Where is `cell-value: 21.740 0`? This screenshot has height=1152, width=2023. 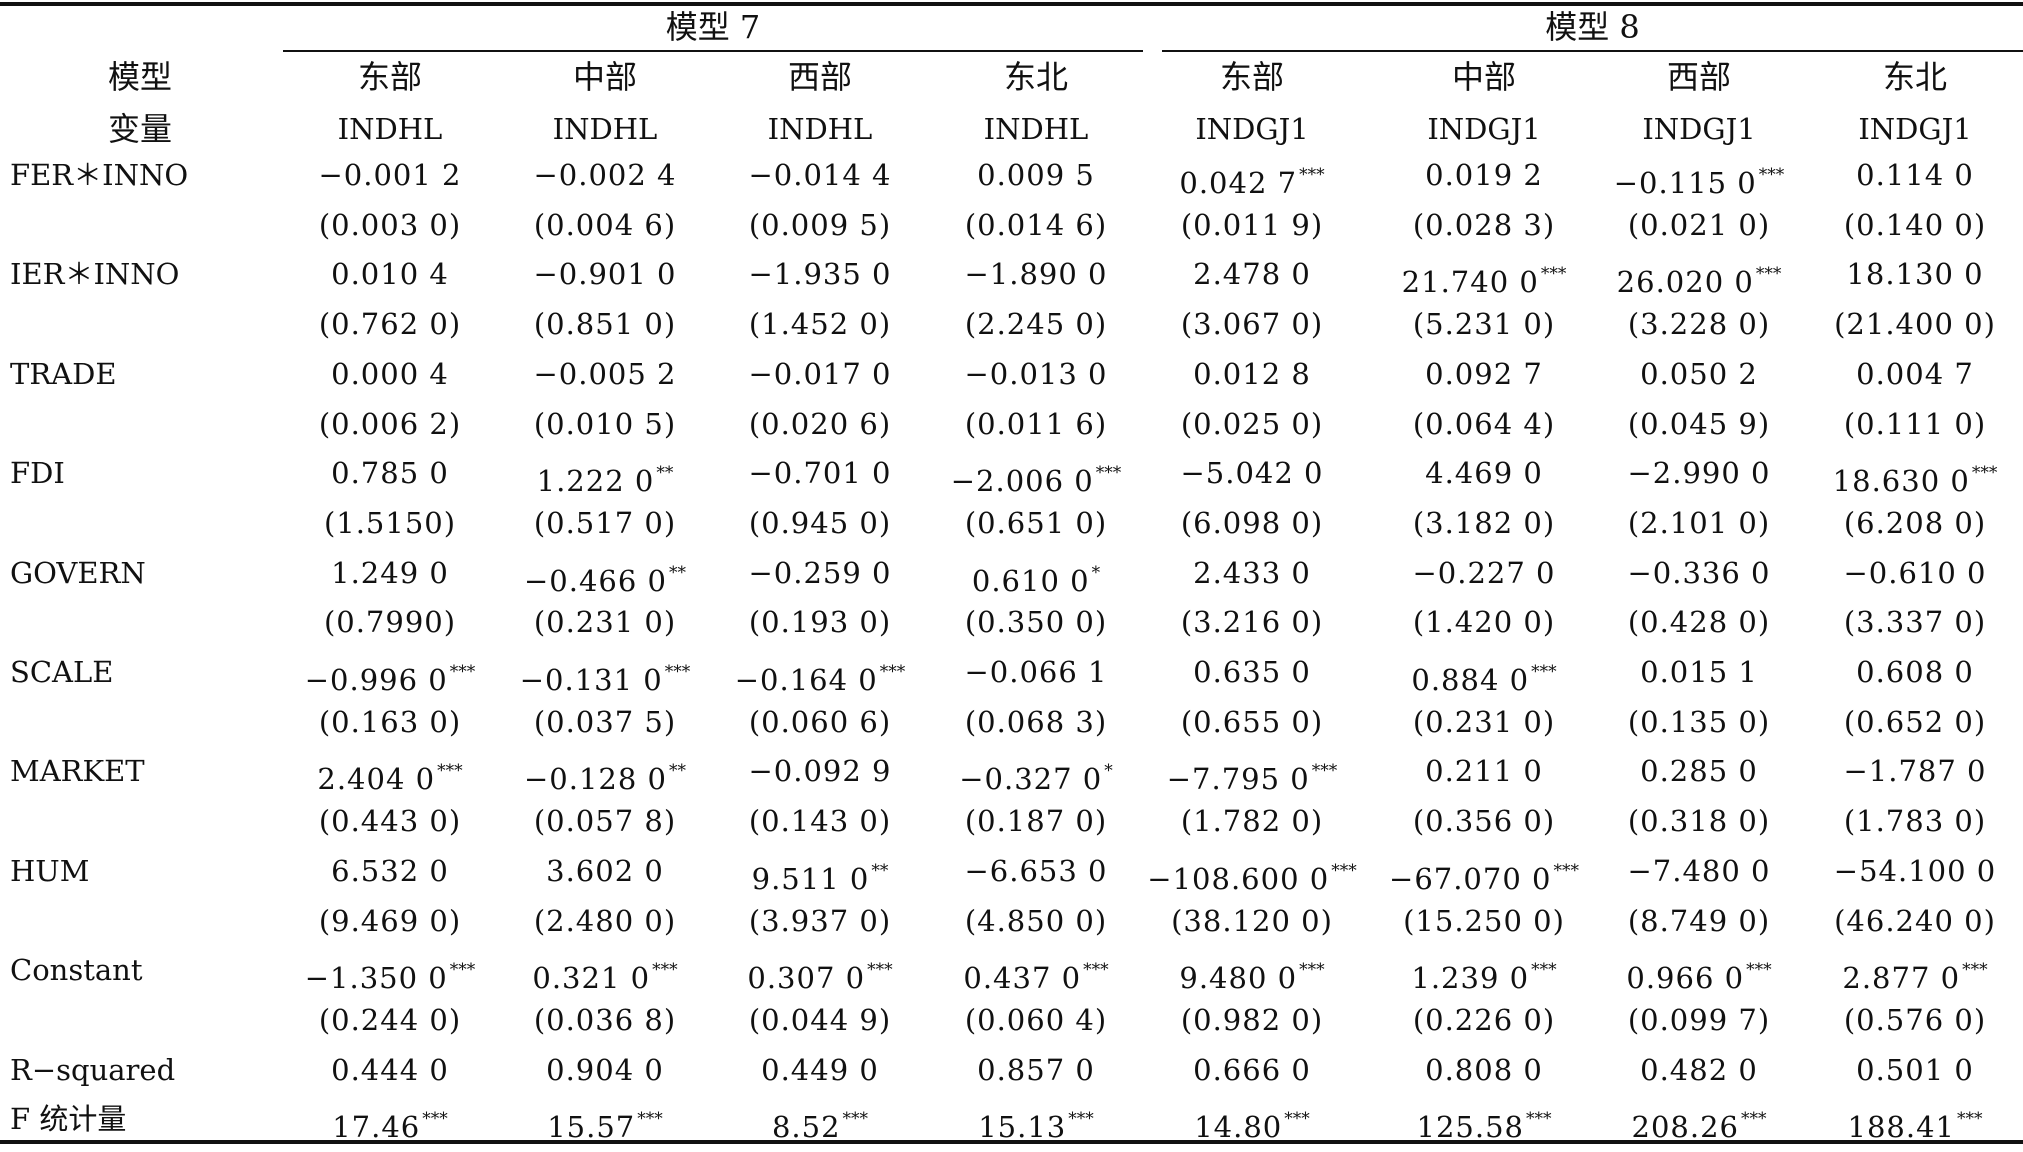
cell-value: 21.740 0 is located at coordinates (1470, 282).